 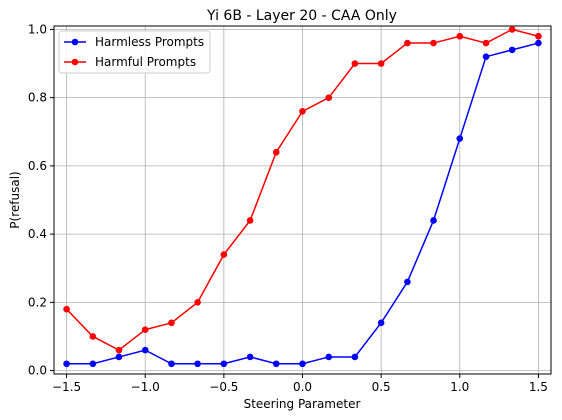 What do you see at coordinates (15, 199) in the screenshot?
I see `y-axis-label: P(refusal)` at bounding box center [15, 199].